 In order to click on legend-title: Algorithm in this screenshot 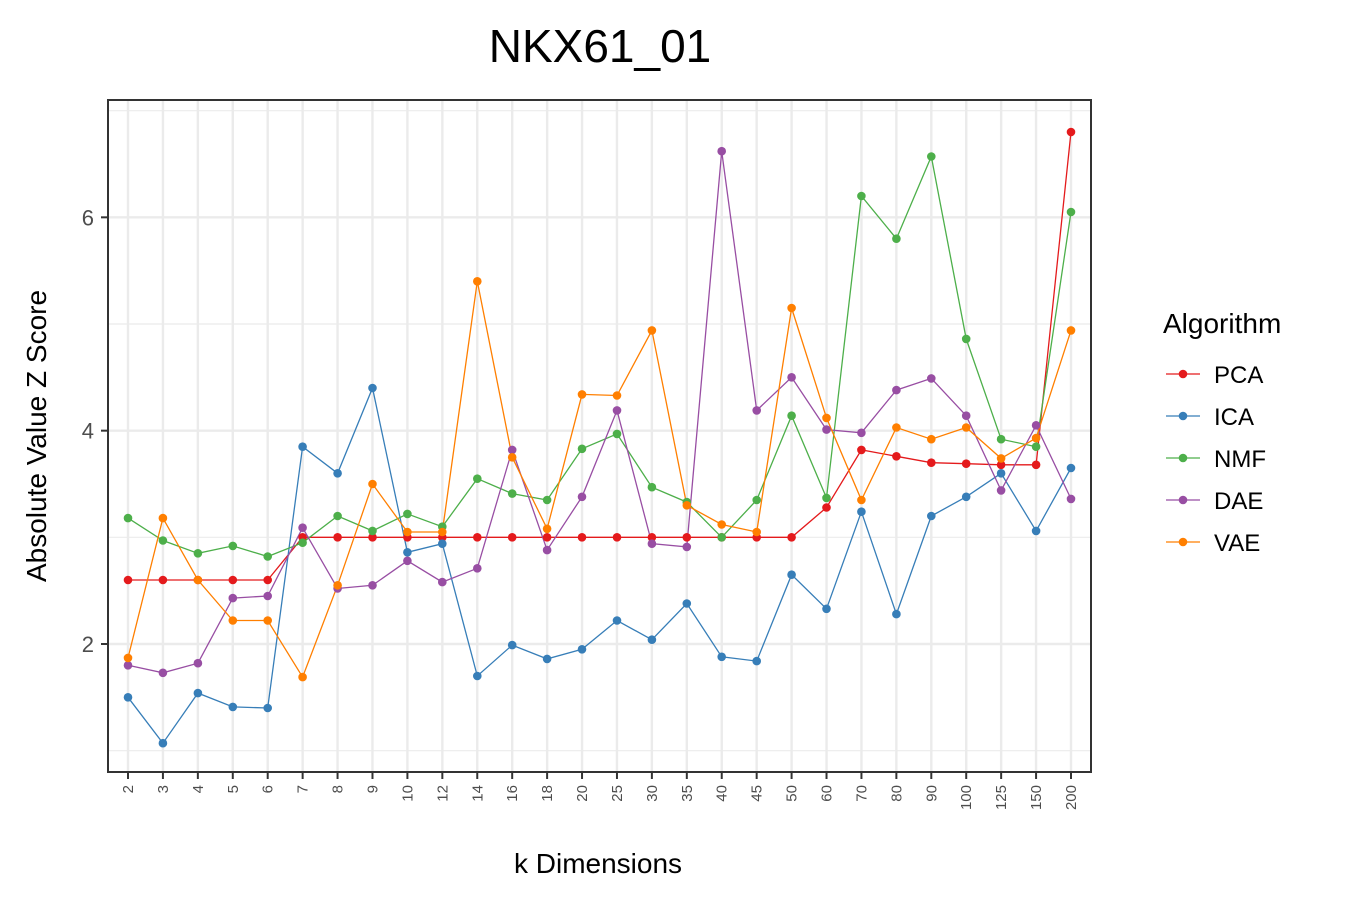, I will do `click(1222, 323)`.